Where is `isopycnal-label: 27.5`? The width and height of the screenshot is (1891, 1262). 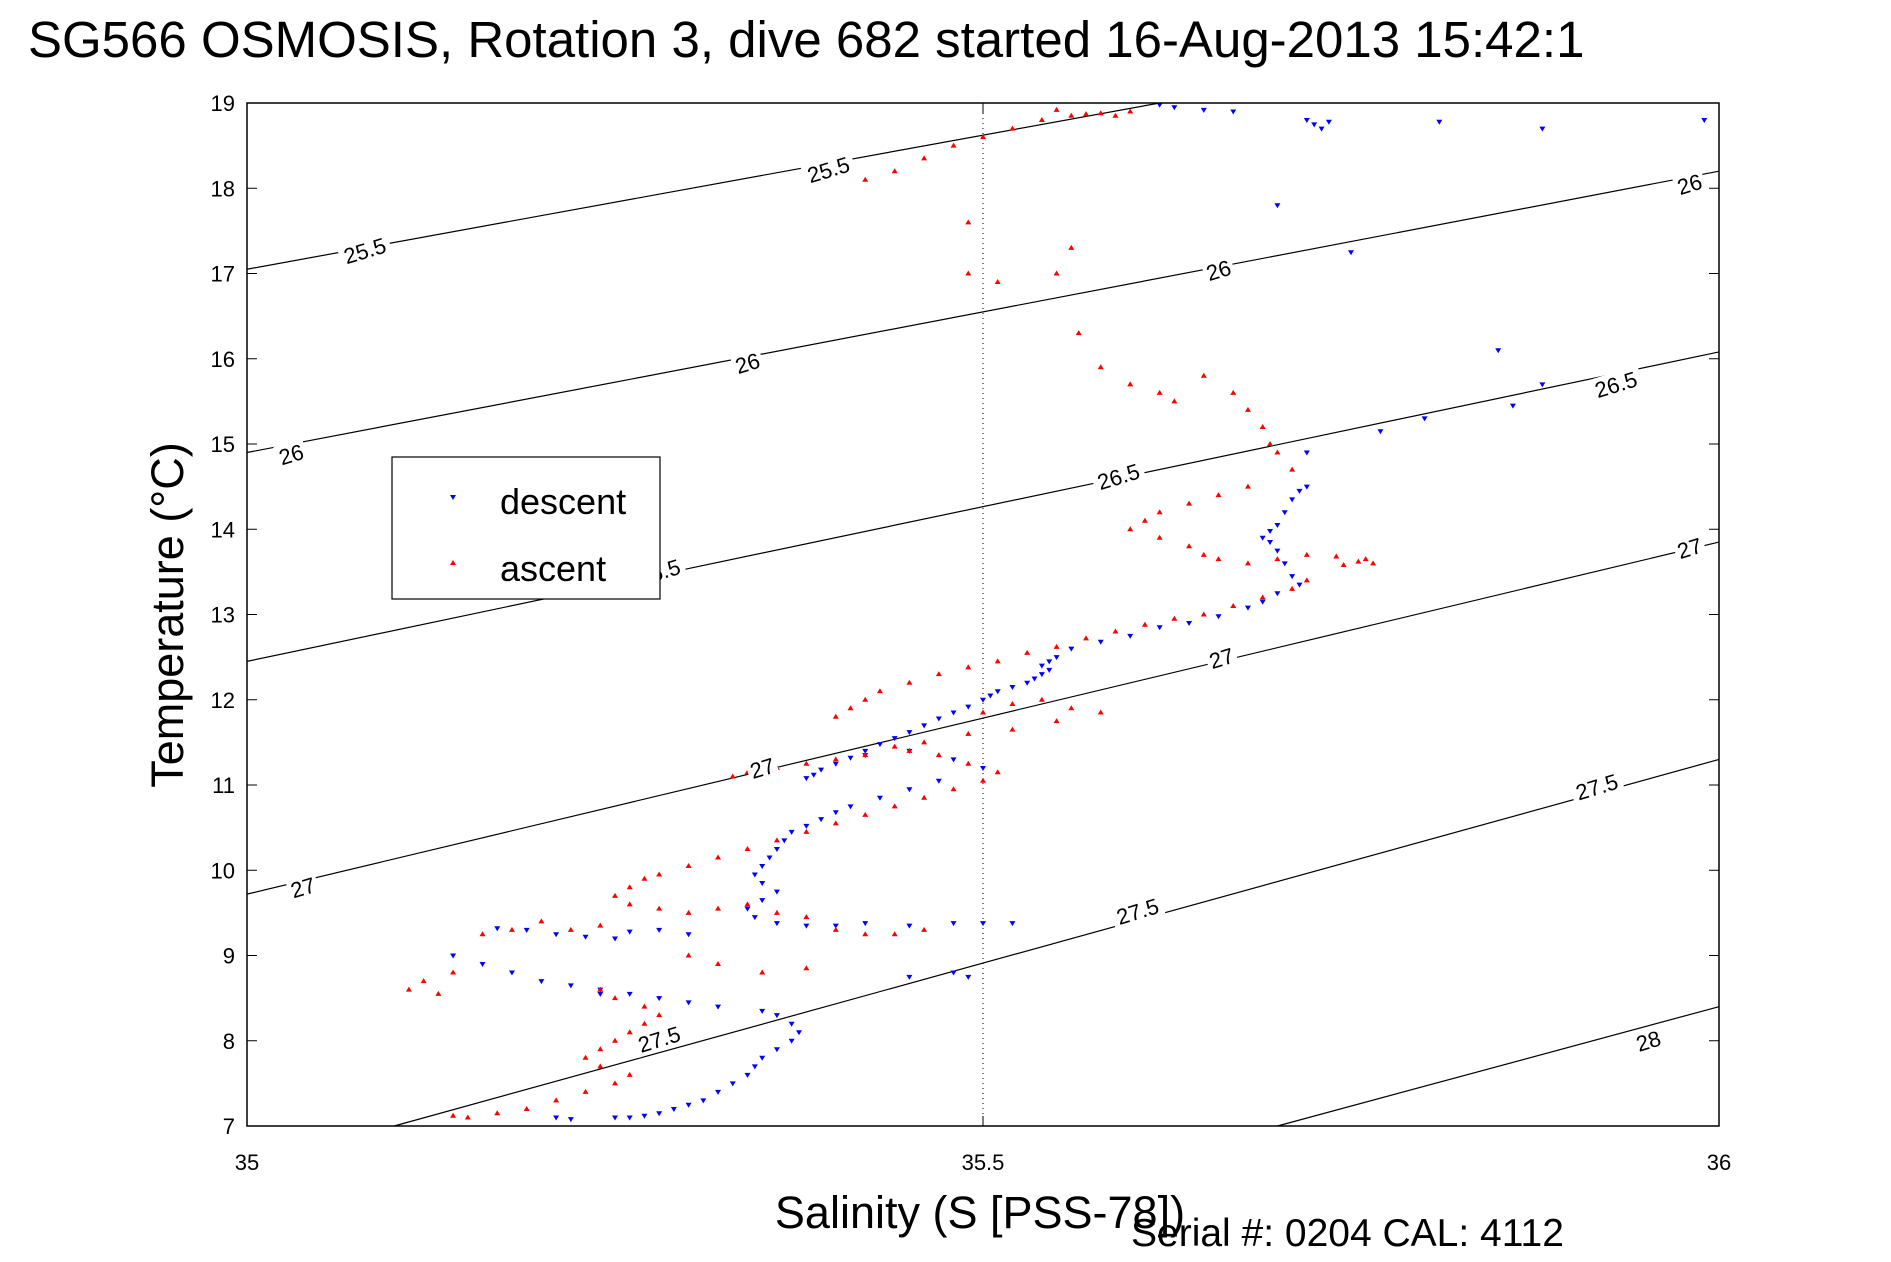 isopycnal-label: 27.5 is located at coordinates (1597, 787).